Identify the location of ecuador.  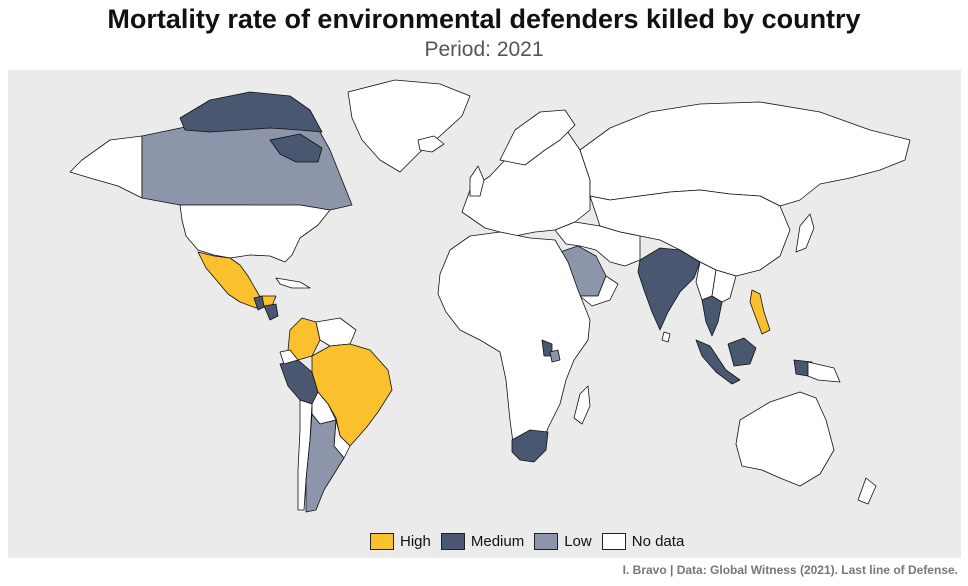
(289, 357).